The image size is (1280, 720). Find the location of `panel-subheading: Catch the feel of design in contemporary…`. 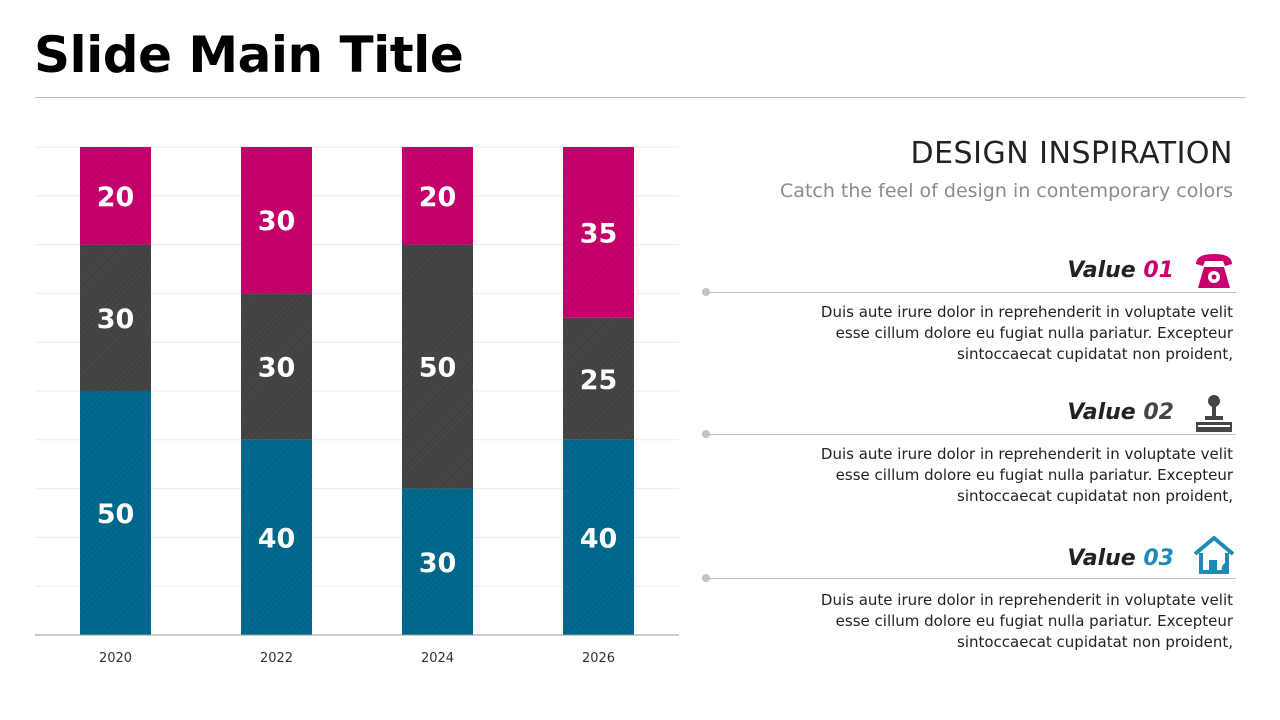

panel-subheading: Catch the feel of design in contemporary… is located at coordinates (1006, 191).